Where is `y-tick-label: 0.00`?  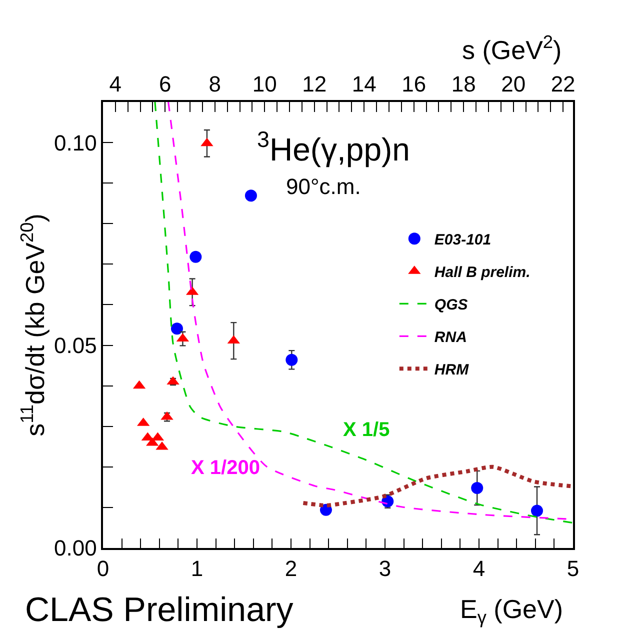 y-tick-label: 0.00 is located at coordinates (75, 548).